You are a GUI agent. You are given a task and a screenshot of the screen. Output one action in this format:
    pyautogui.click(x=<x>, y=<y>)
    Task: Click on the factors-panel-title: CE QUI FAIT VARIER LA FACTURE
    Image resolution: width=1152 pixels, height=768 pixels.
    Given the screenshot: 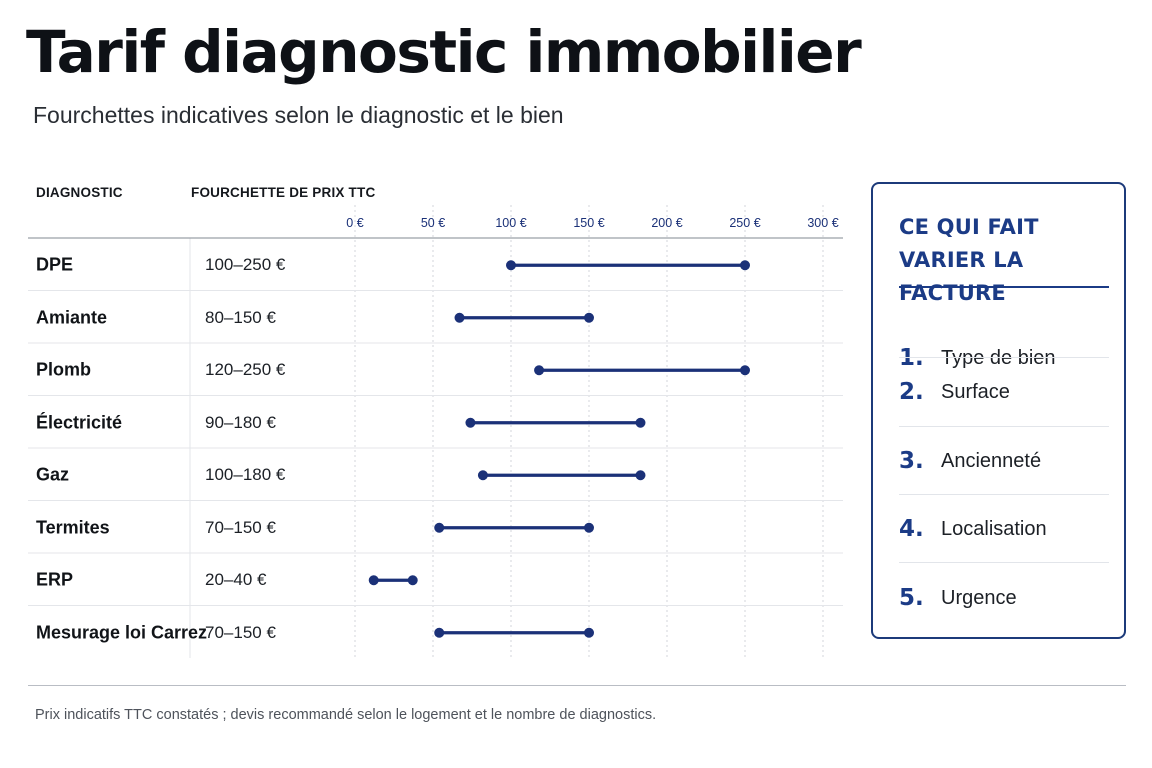 What is the action you would take?
    pyautogui.click(x=969, y=260)
    